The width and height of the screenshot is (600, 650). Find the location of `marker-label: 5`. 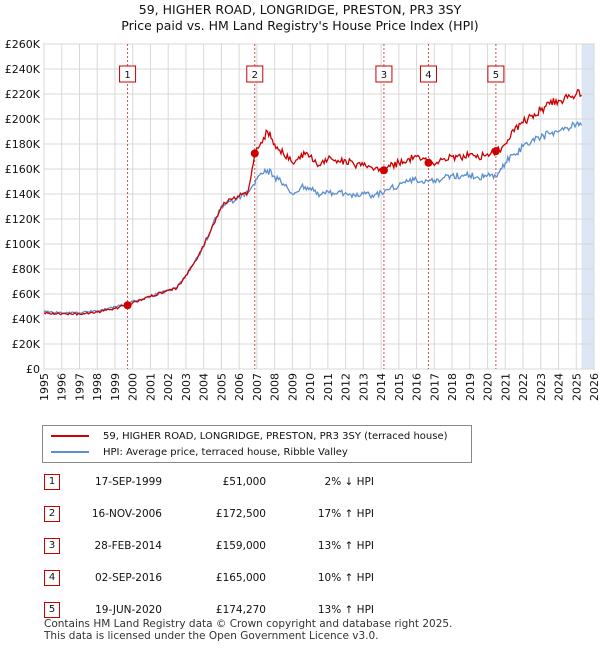

marker-label: 5 is located at coordinates (496, 74).